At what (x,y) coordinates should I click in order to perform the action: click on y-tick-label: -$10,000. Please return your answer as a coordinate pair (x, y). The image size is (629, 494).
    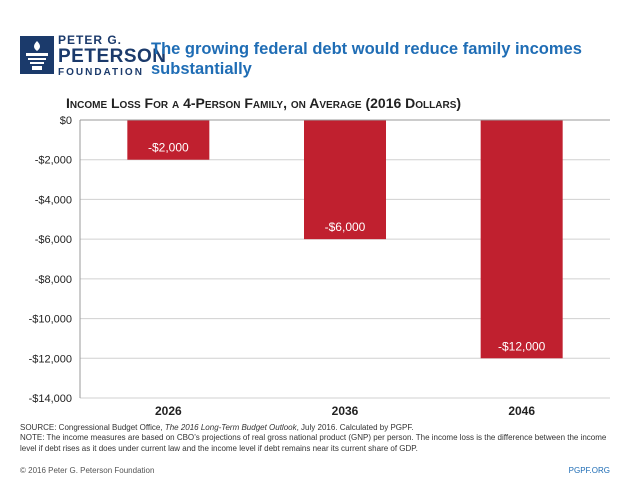
    Looking at the image, I should click on (50, 320).